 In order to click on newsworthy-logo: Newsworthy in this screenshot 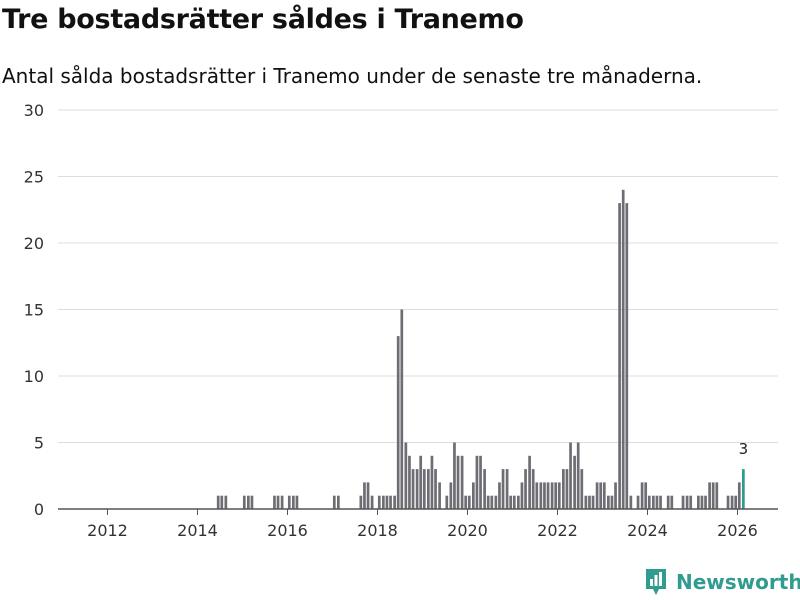, I will do `click(722, 582)`.